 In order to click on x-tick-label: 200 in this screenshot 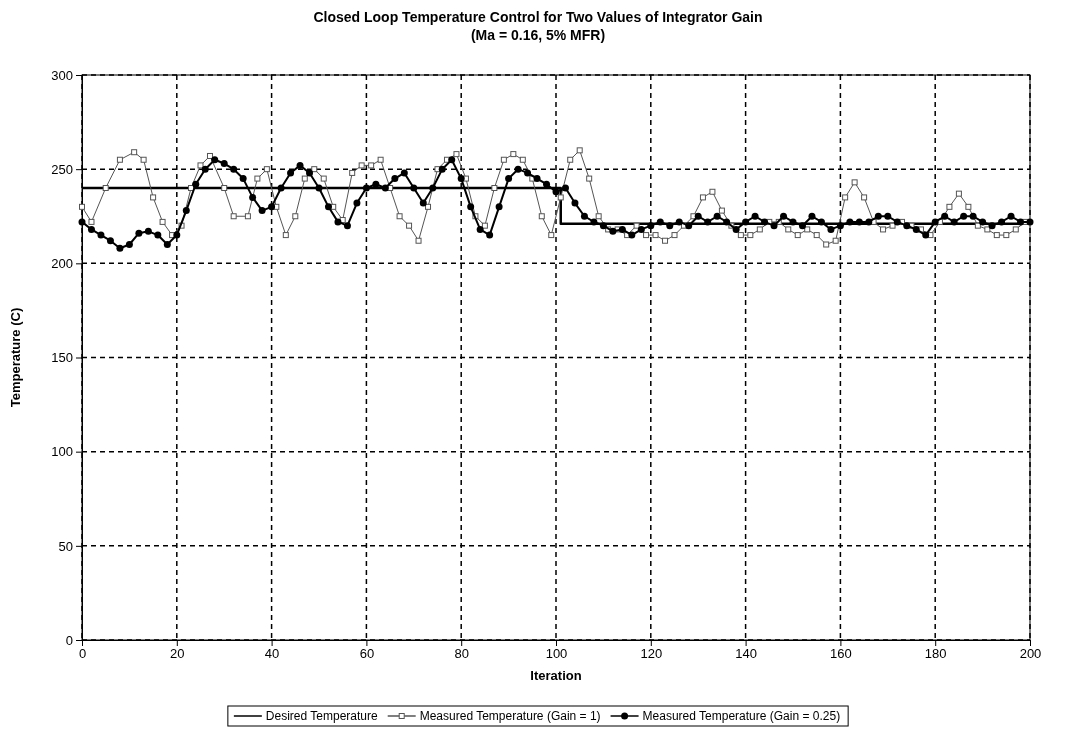, I will do `click(1030, 654)`.